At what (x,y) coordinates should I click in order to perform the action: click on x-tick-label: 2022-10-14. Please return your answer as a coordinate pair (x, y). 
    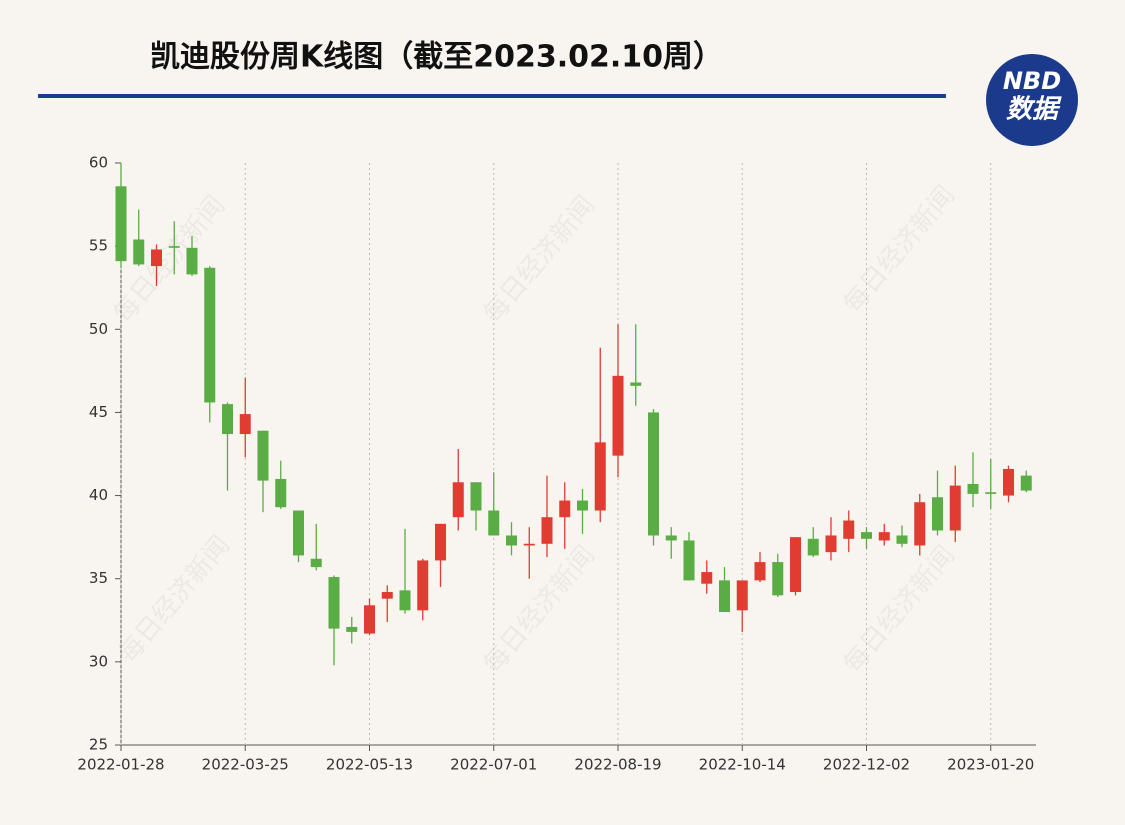
    Looking at the image, I should click on (742, 765).